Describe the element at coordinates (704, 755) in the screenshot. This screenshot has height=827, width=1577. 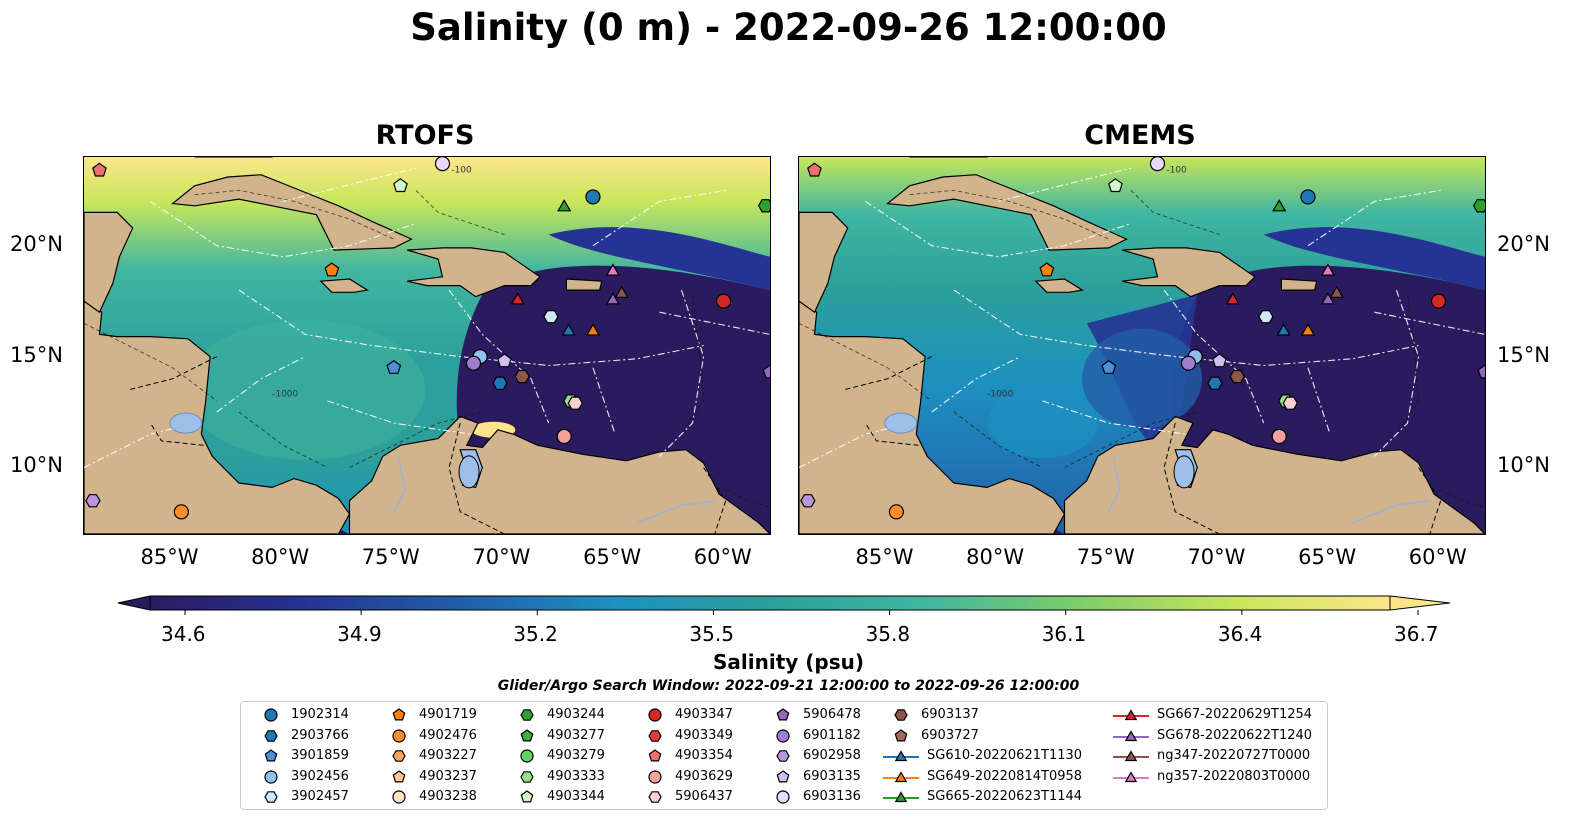
I see `legend-label: 4903354` at that location.